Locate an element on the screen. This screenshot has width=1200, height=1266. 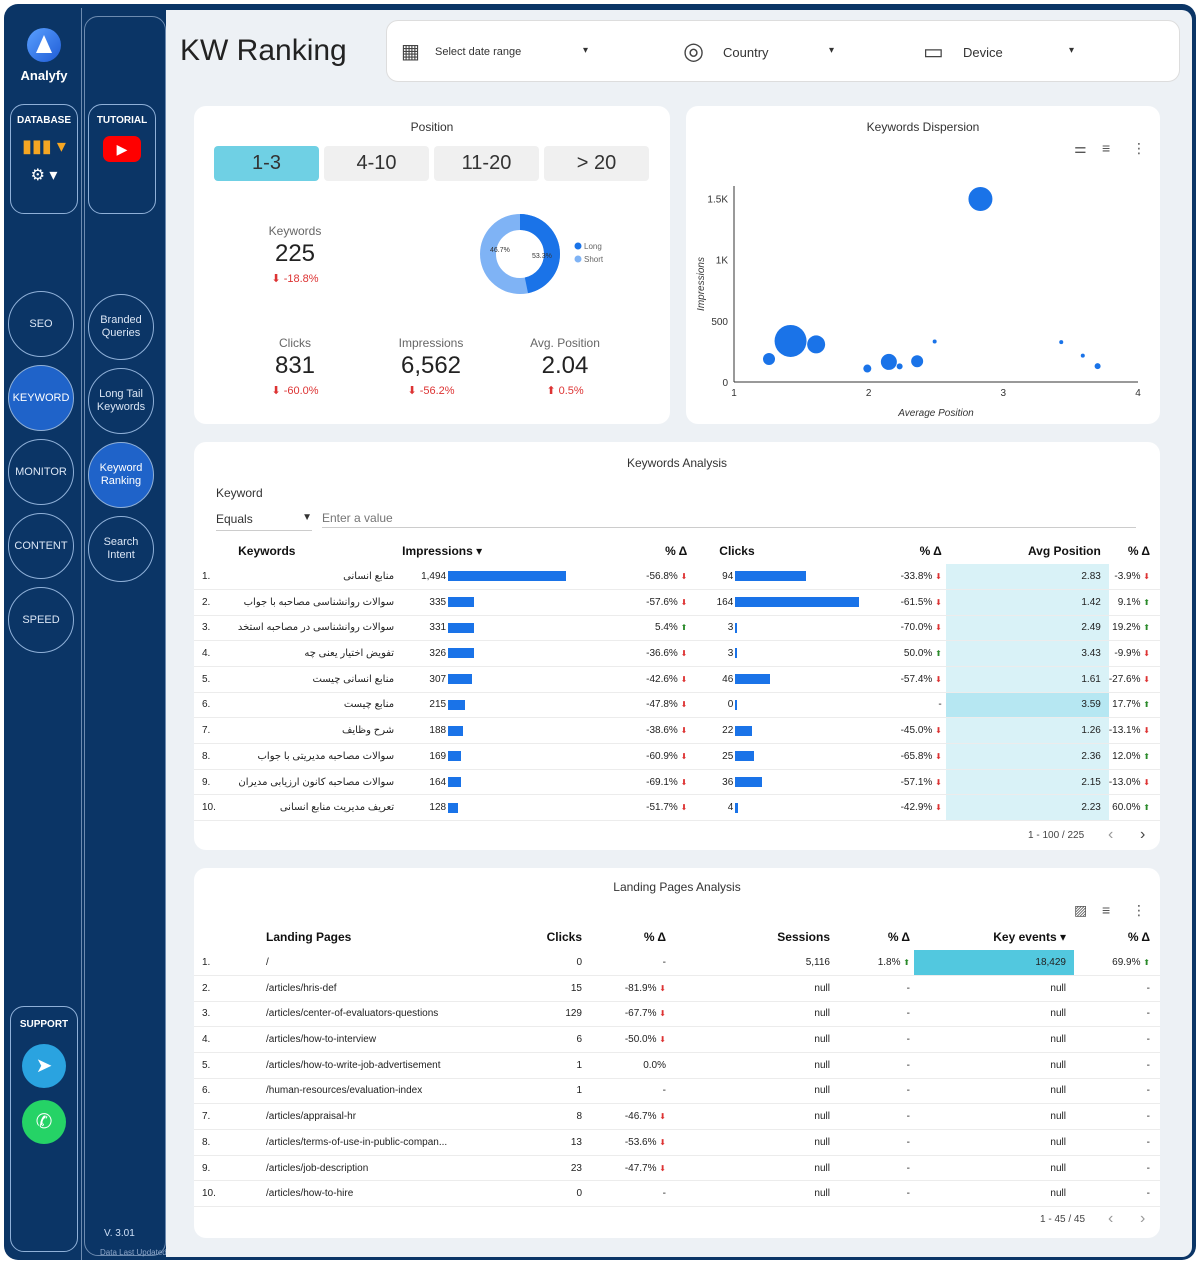
clicks-delta: ⬇ -60.0% is located at coordinates (295, 391).